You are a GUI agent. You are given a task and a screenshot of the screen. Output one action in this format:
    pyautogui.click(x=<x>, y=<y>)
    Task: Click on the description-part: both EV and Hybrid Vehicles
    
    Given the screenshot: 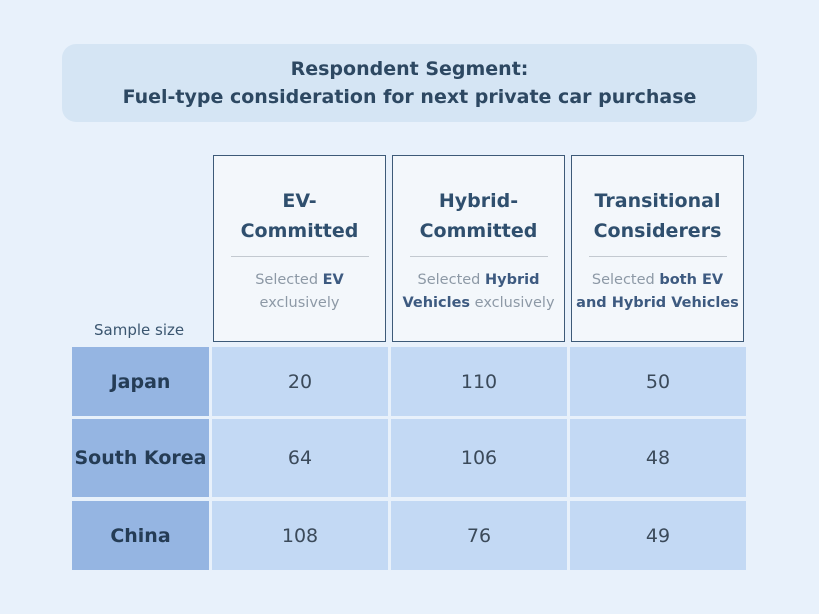 What is the action you would take?
    pyautogui.click(x=657, y=291)
    